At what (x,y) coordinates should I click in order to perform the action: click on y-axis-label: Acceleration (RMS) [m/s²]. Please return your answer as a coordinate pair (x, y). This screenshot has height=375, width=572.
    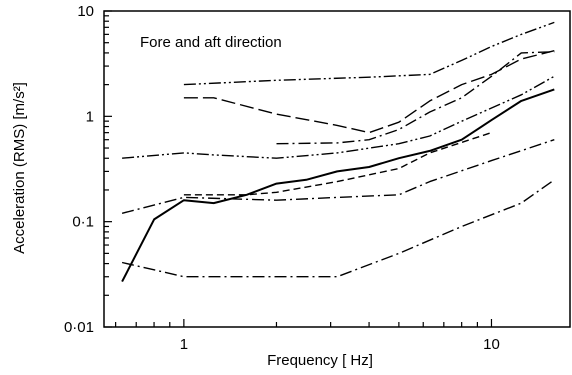
    Looking at the image, I should click on (19, 168).